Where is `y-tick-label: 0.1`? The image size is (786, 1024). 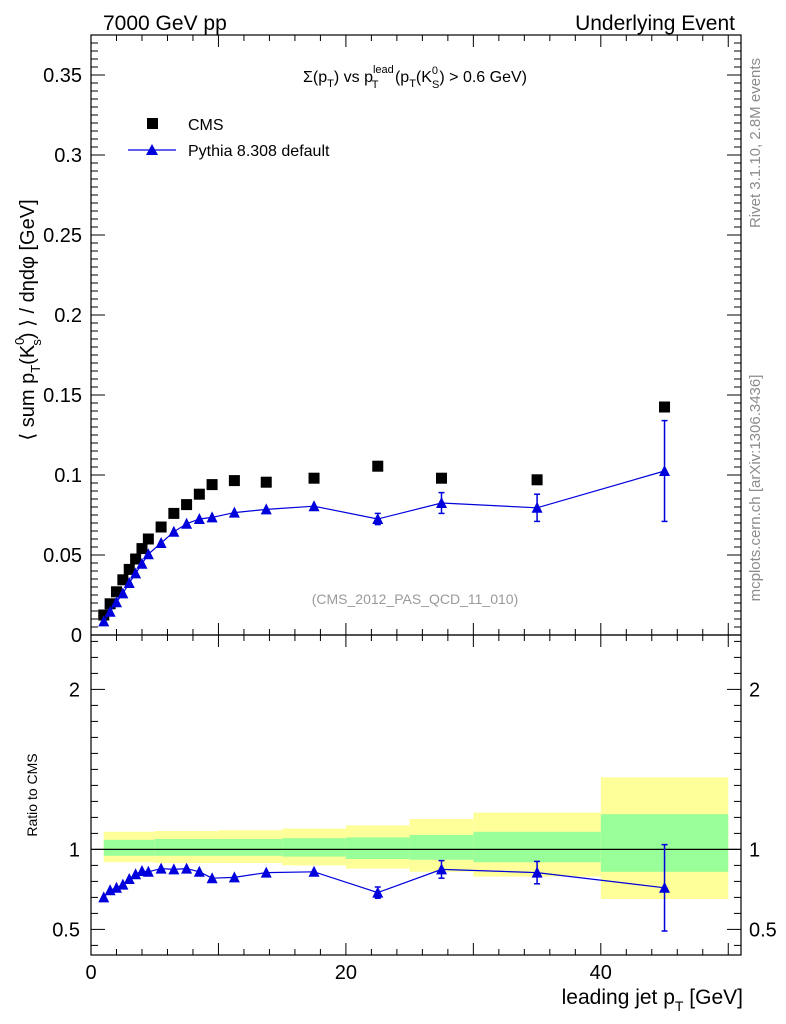 y-tick-label: 0.1 is located at coordinates (68, 476).